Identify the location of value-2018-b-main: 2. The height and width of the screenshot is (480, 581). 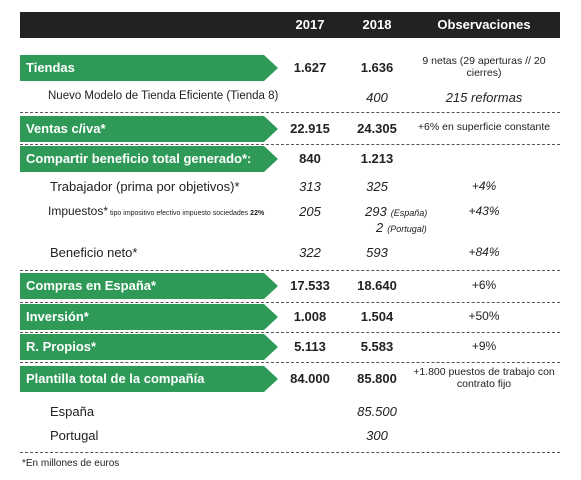
(380, 227).